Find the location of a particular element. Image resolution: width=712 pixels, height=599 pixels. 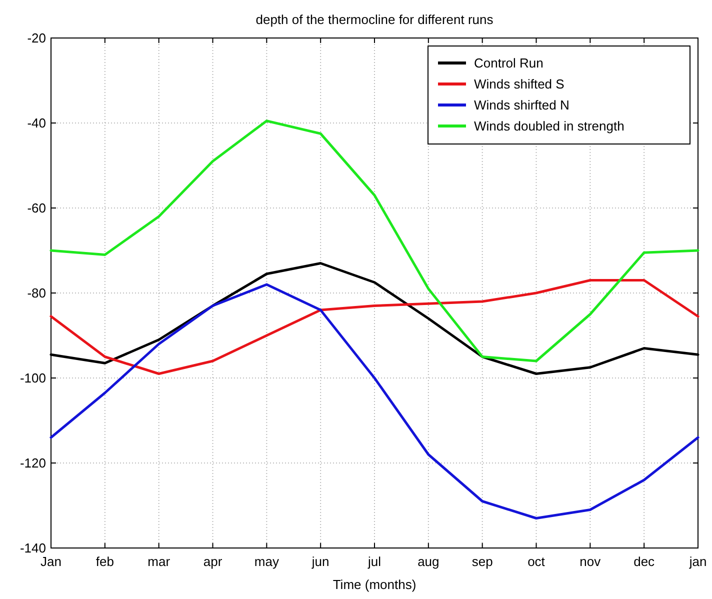

x-tick-label: aug is located at coordinates (429, 561).